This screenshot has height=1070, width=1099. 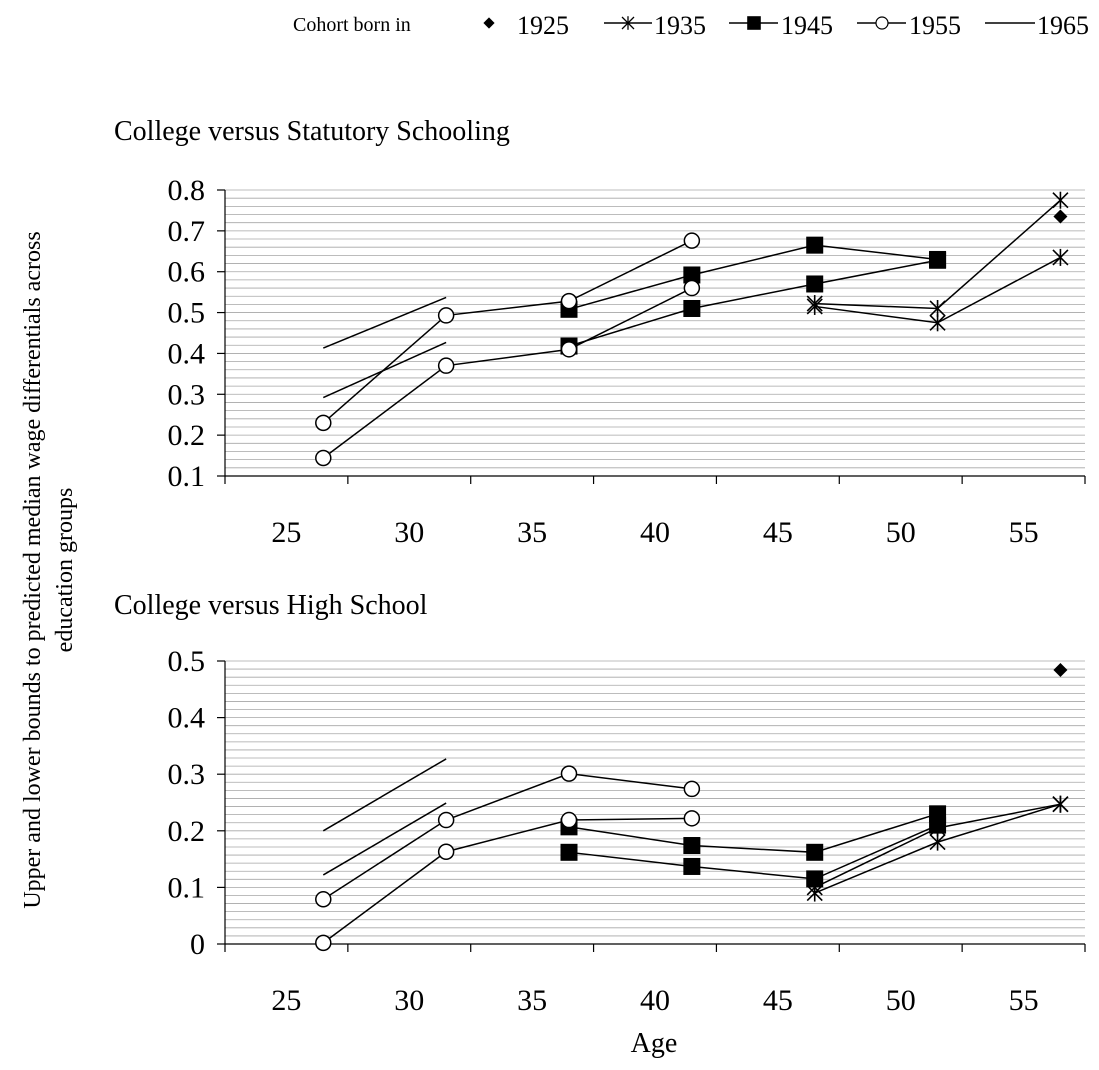 What do you see at coordinates (489, 23) in the screenshot?
I see `legend-marker-1925` at bounding box center [489, 23].